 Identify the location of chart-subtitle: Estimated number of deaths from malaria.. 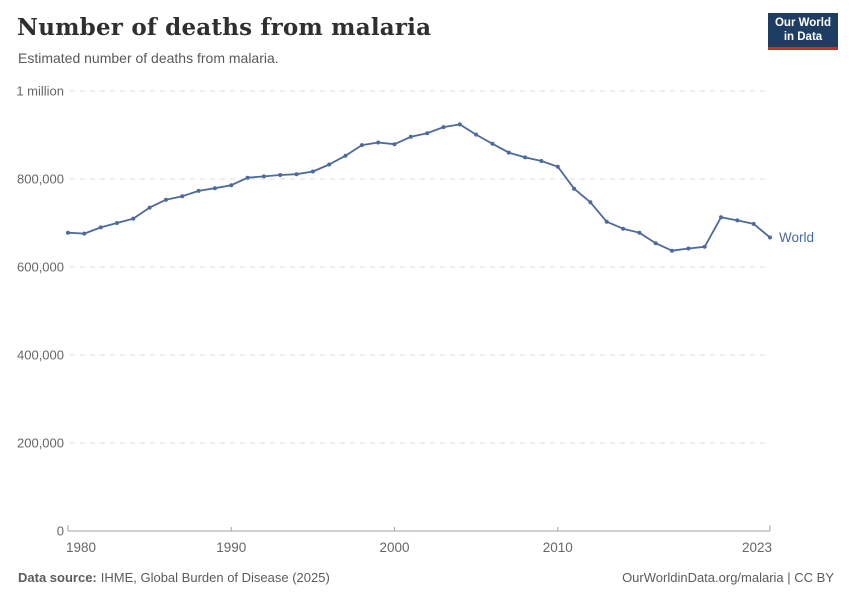
(148, 58).